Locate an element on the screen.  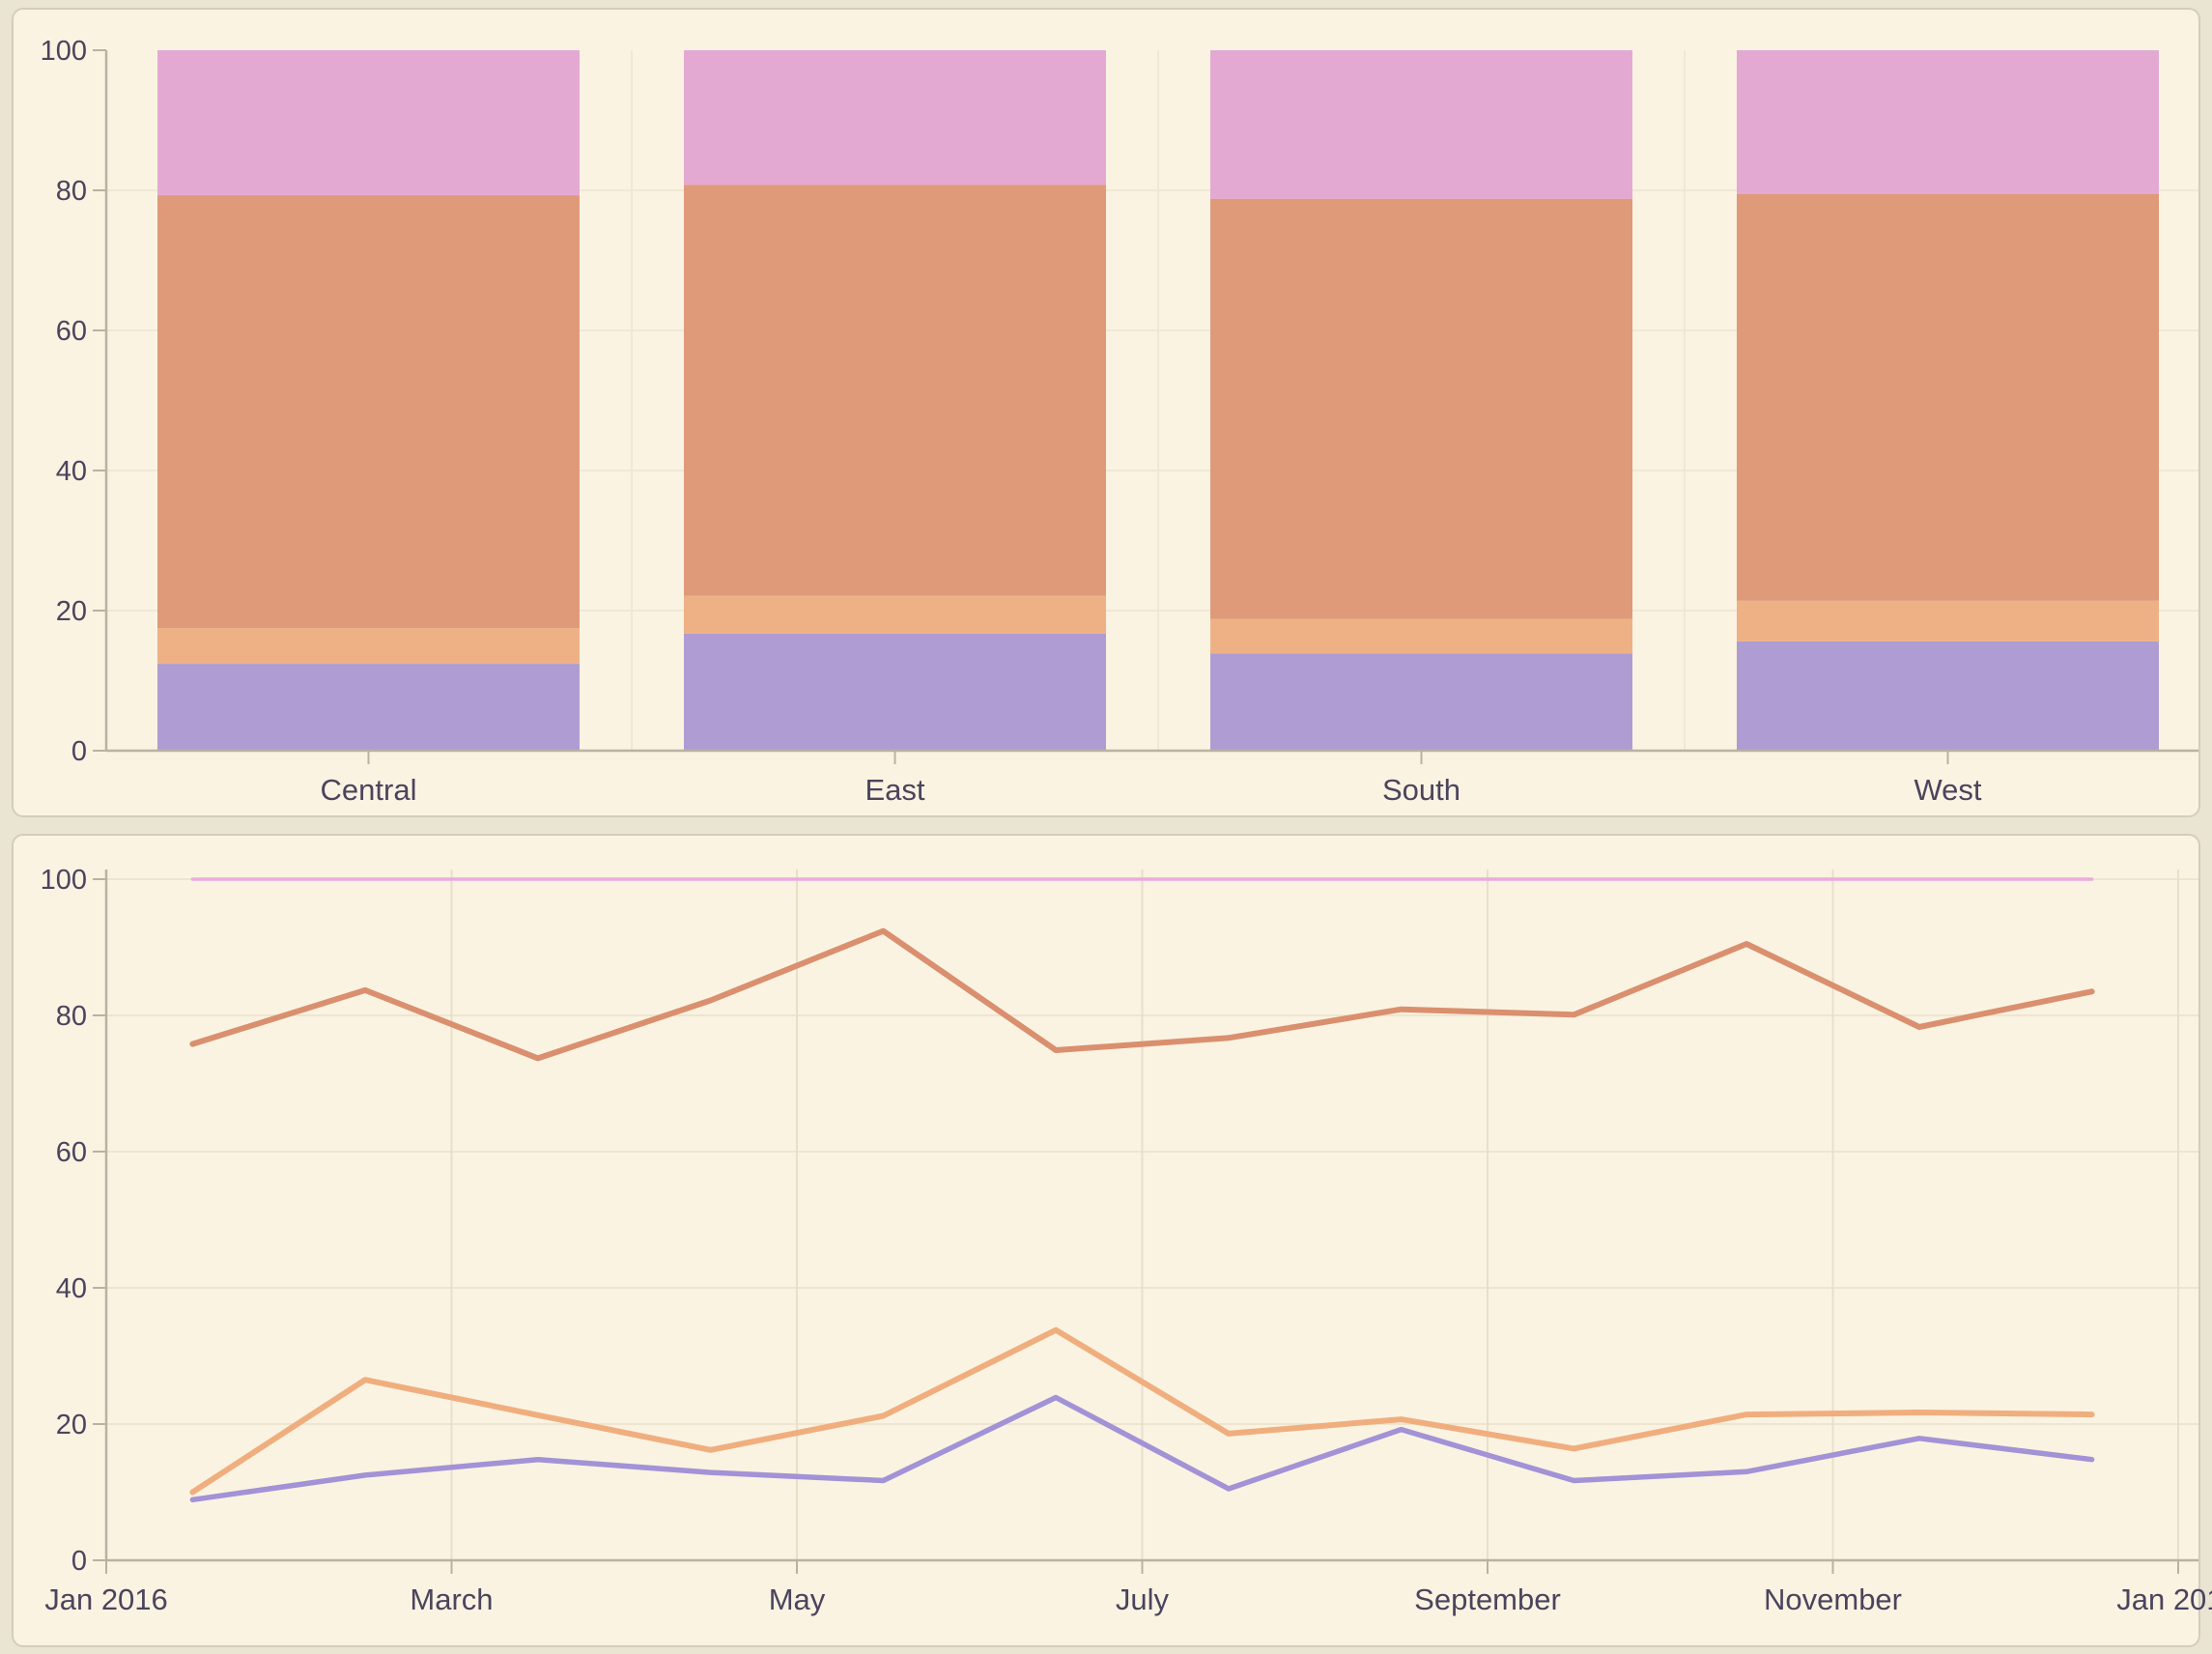
bar-segment-central-purple is located at coordinates (368, 708).